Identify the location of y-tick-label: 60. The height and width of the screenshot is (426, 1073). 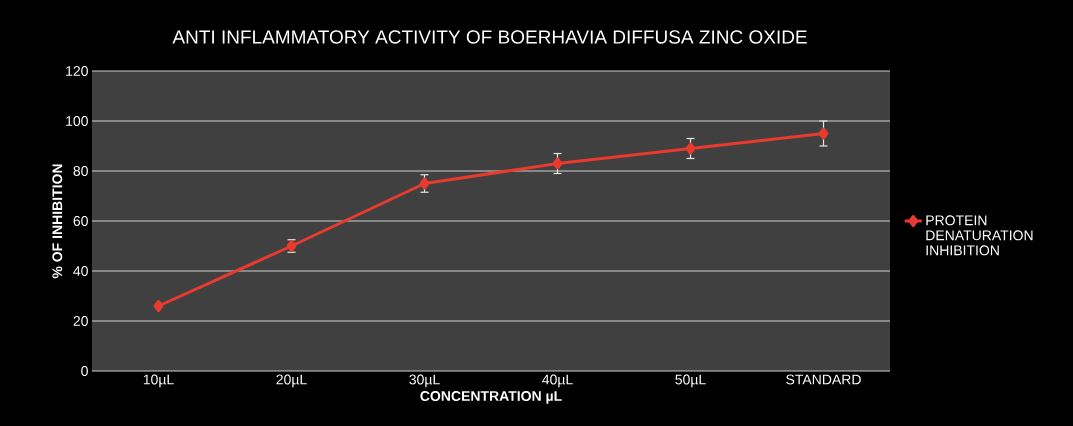
(80, 221).